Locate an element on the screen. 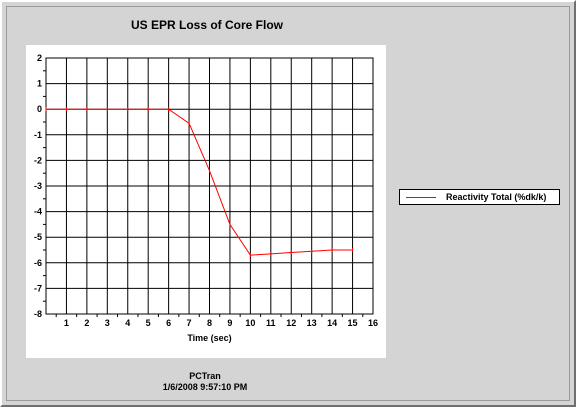 This screenshot has height=407, width=576. y-tick-label: -5 is located at coordinates (38, 237).